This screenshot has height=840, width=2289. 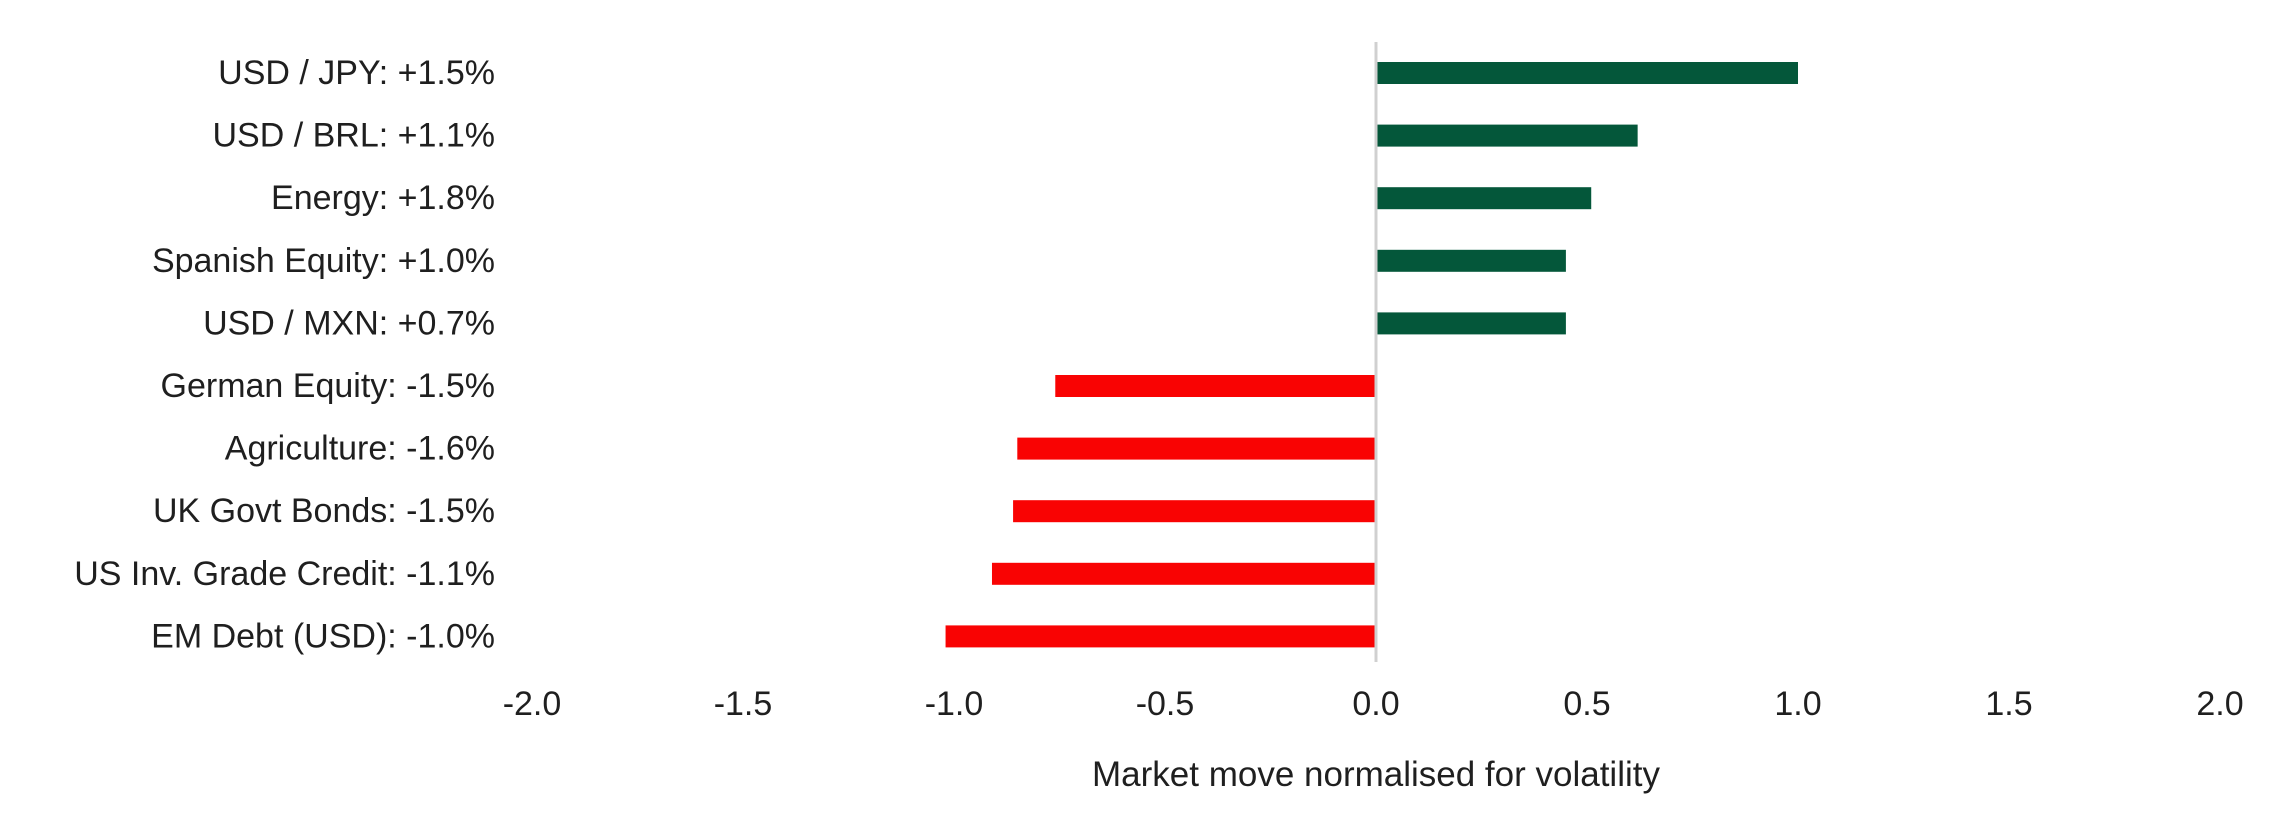 What do you see at coordinates (383, 198) in the screenshot?
I see `category-label: Energy: +1.8%` at bounding box center [383, 198].